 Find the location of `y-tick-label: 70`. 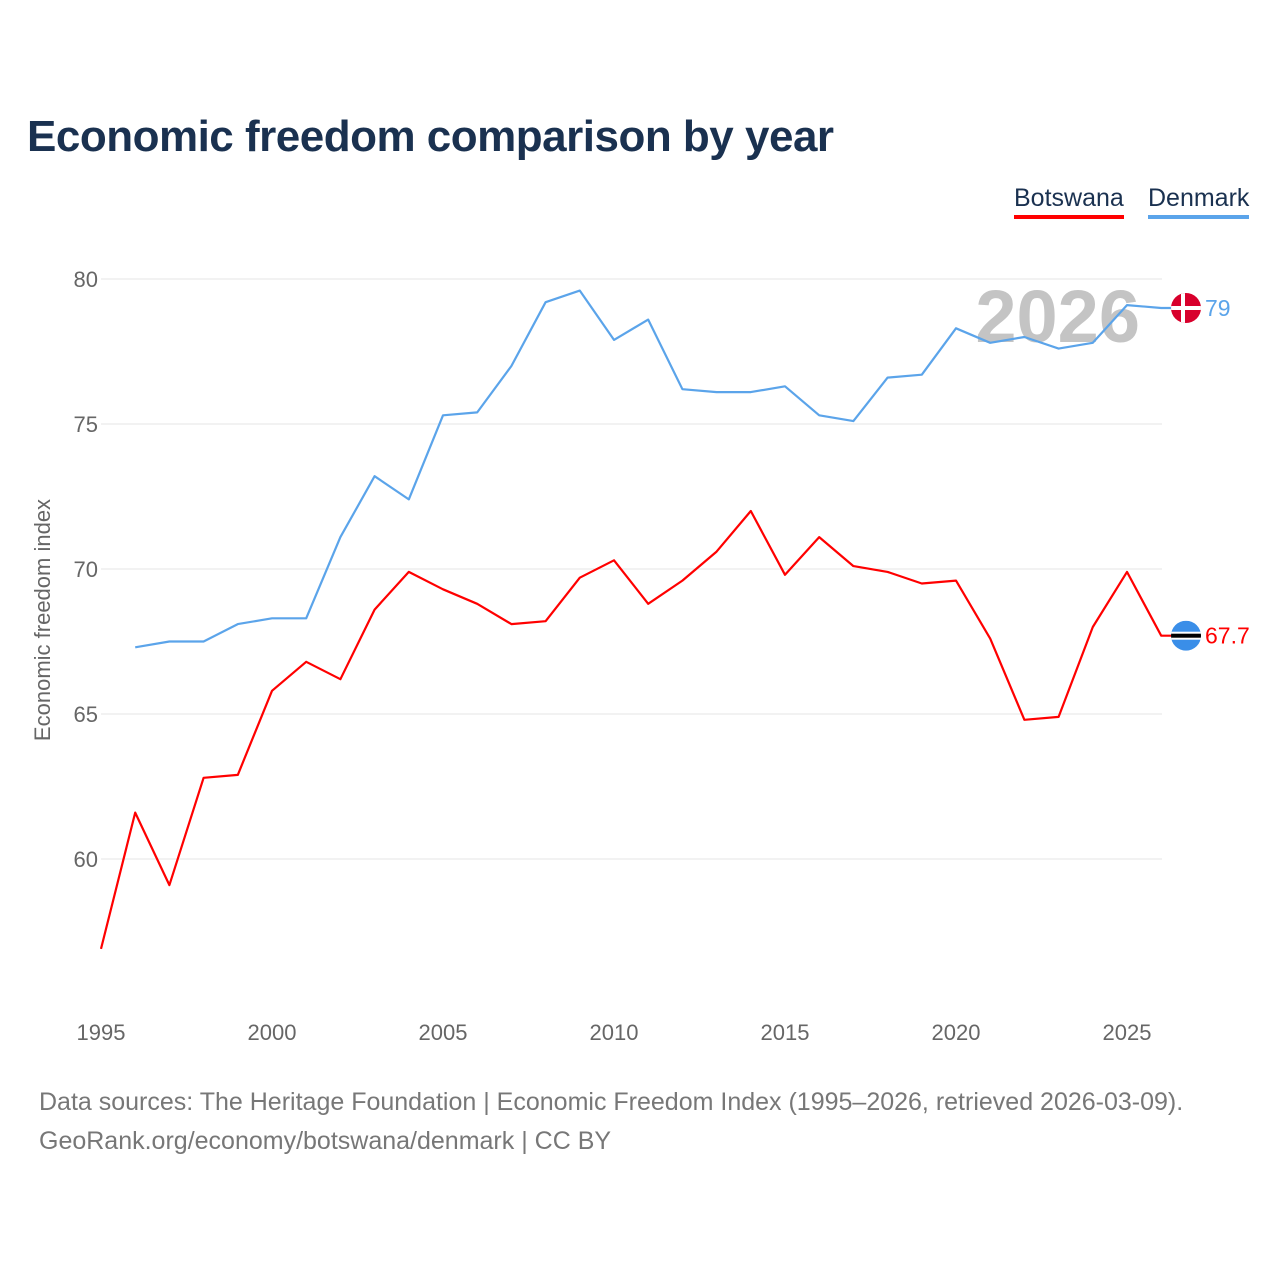

y-tick-label: 70 is located at coordinates (86, 569).